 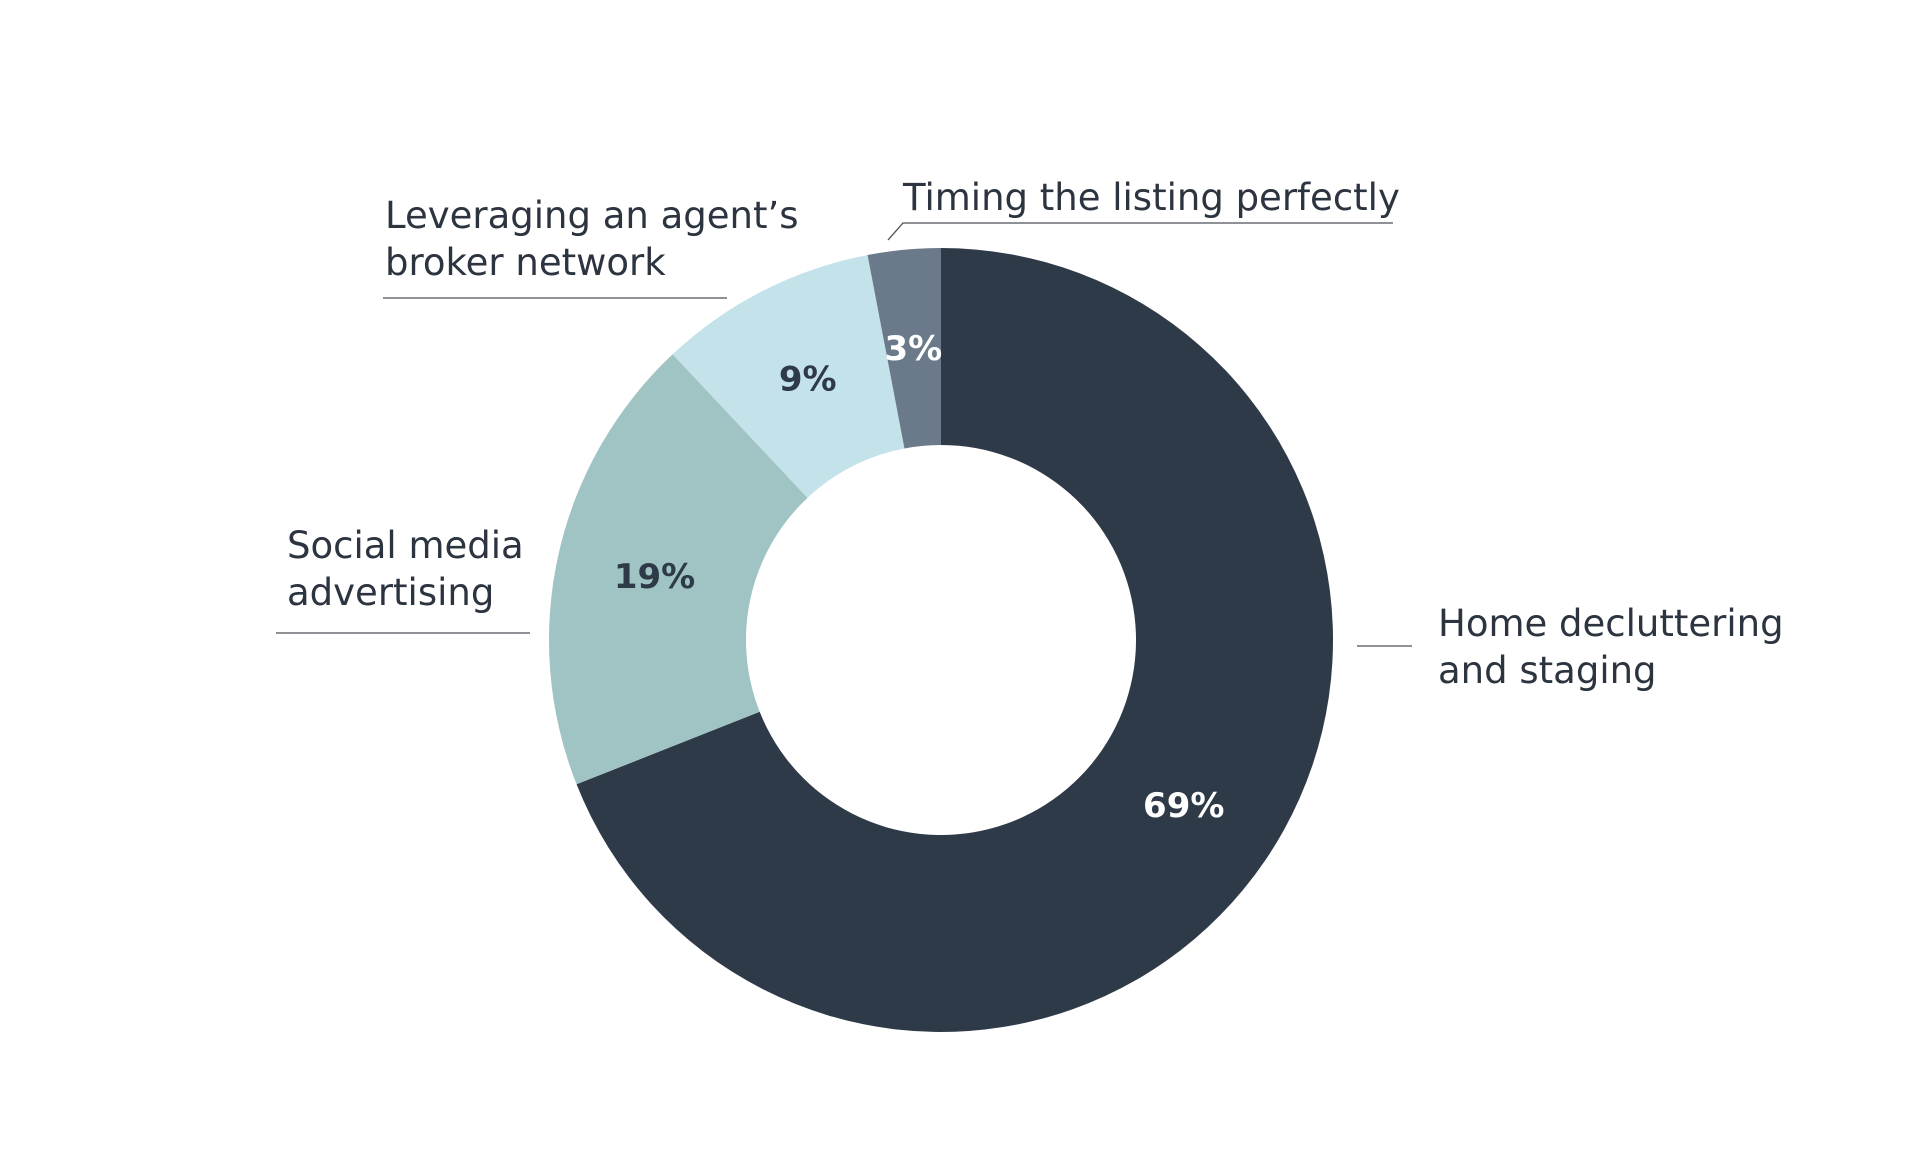 I want to click on slice-social, so click(x=678, y=569).